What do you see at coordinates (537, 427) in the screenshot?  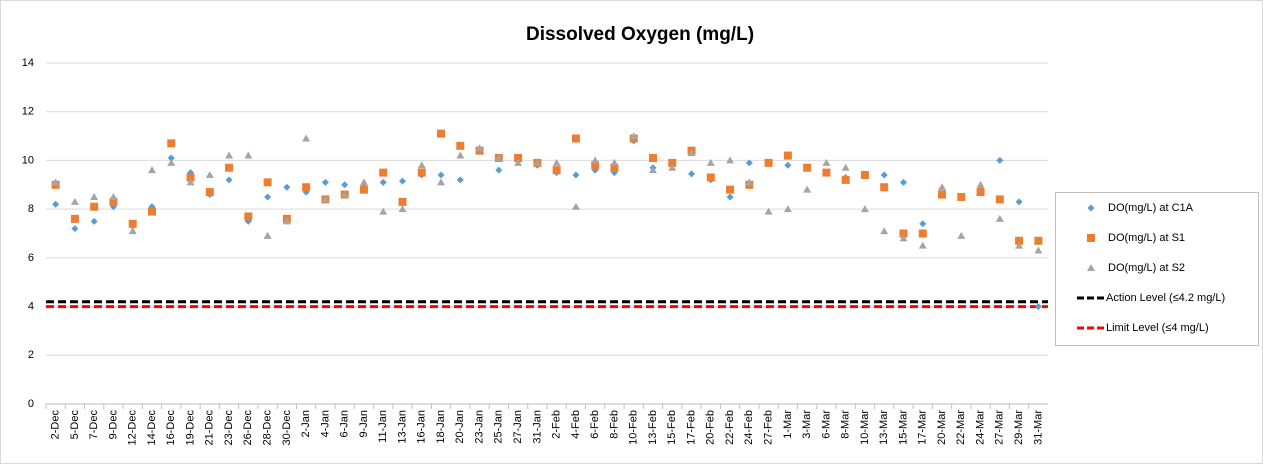 I see `x-tick-label: 31-Jan` at bounding box center [537, 427].